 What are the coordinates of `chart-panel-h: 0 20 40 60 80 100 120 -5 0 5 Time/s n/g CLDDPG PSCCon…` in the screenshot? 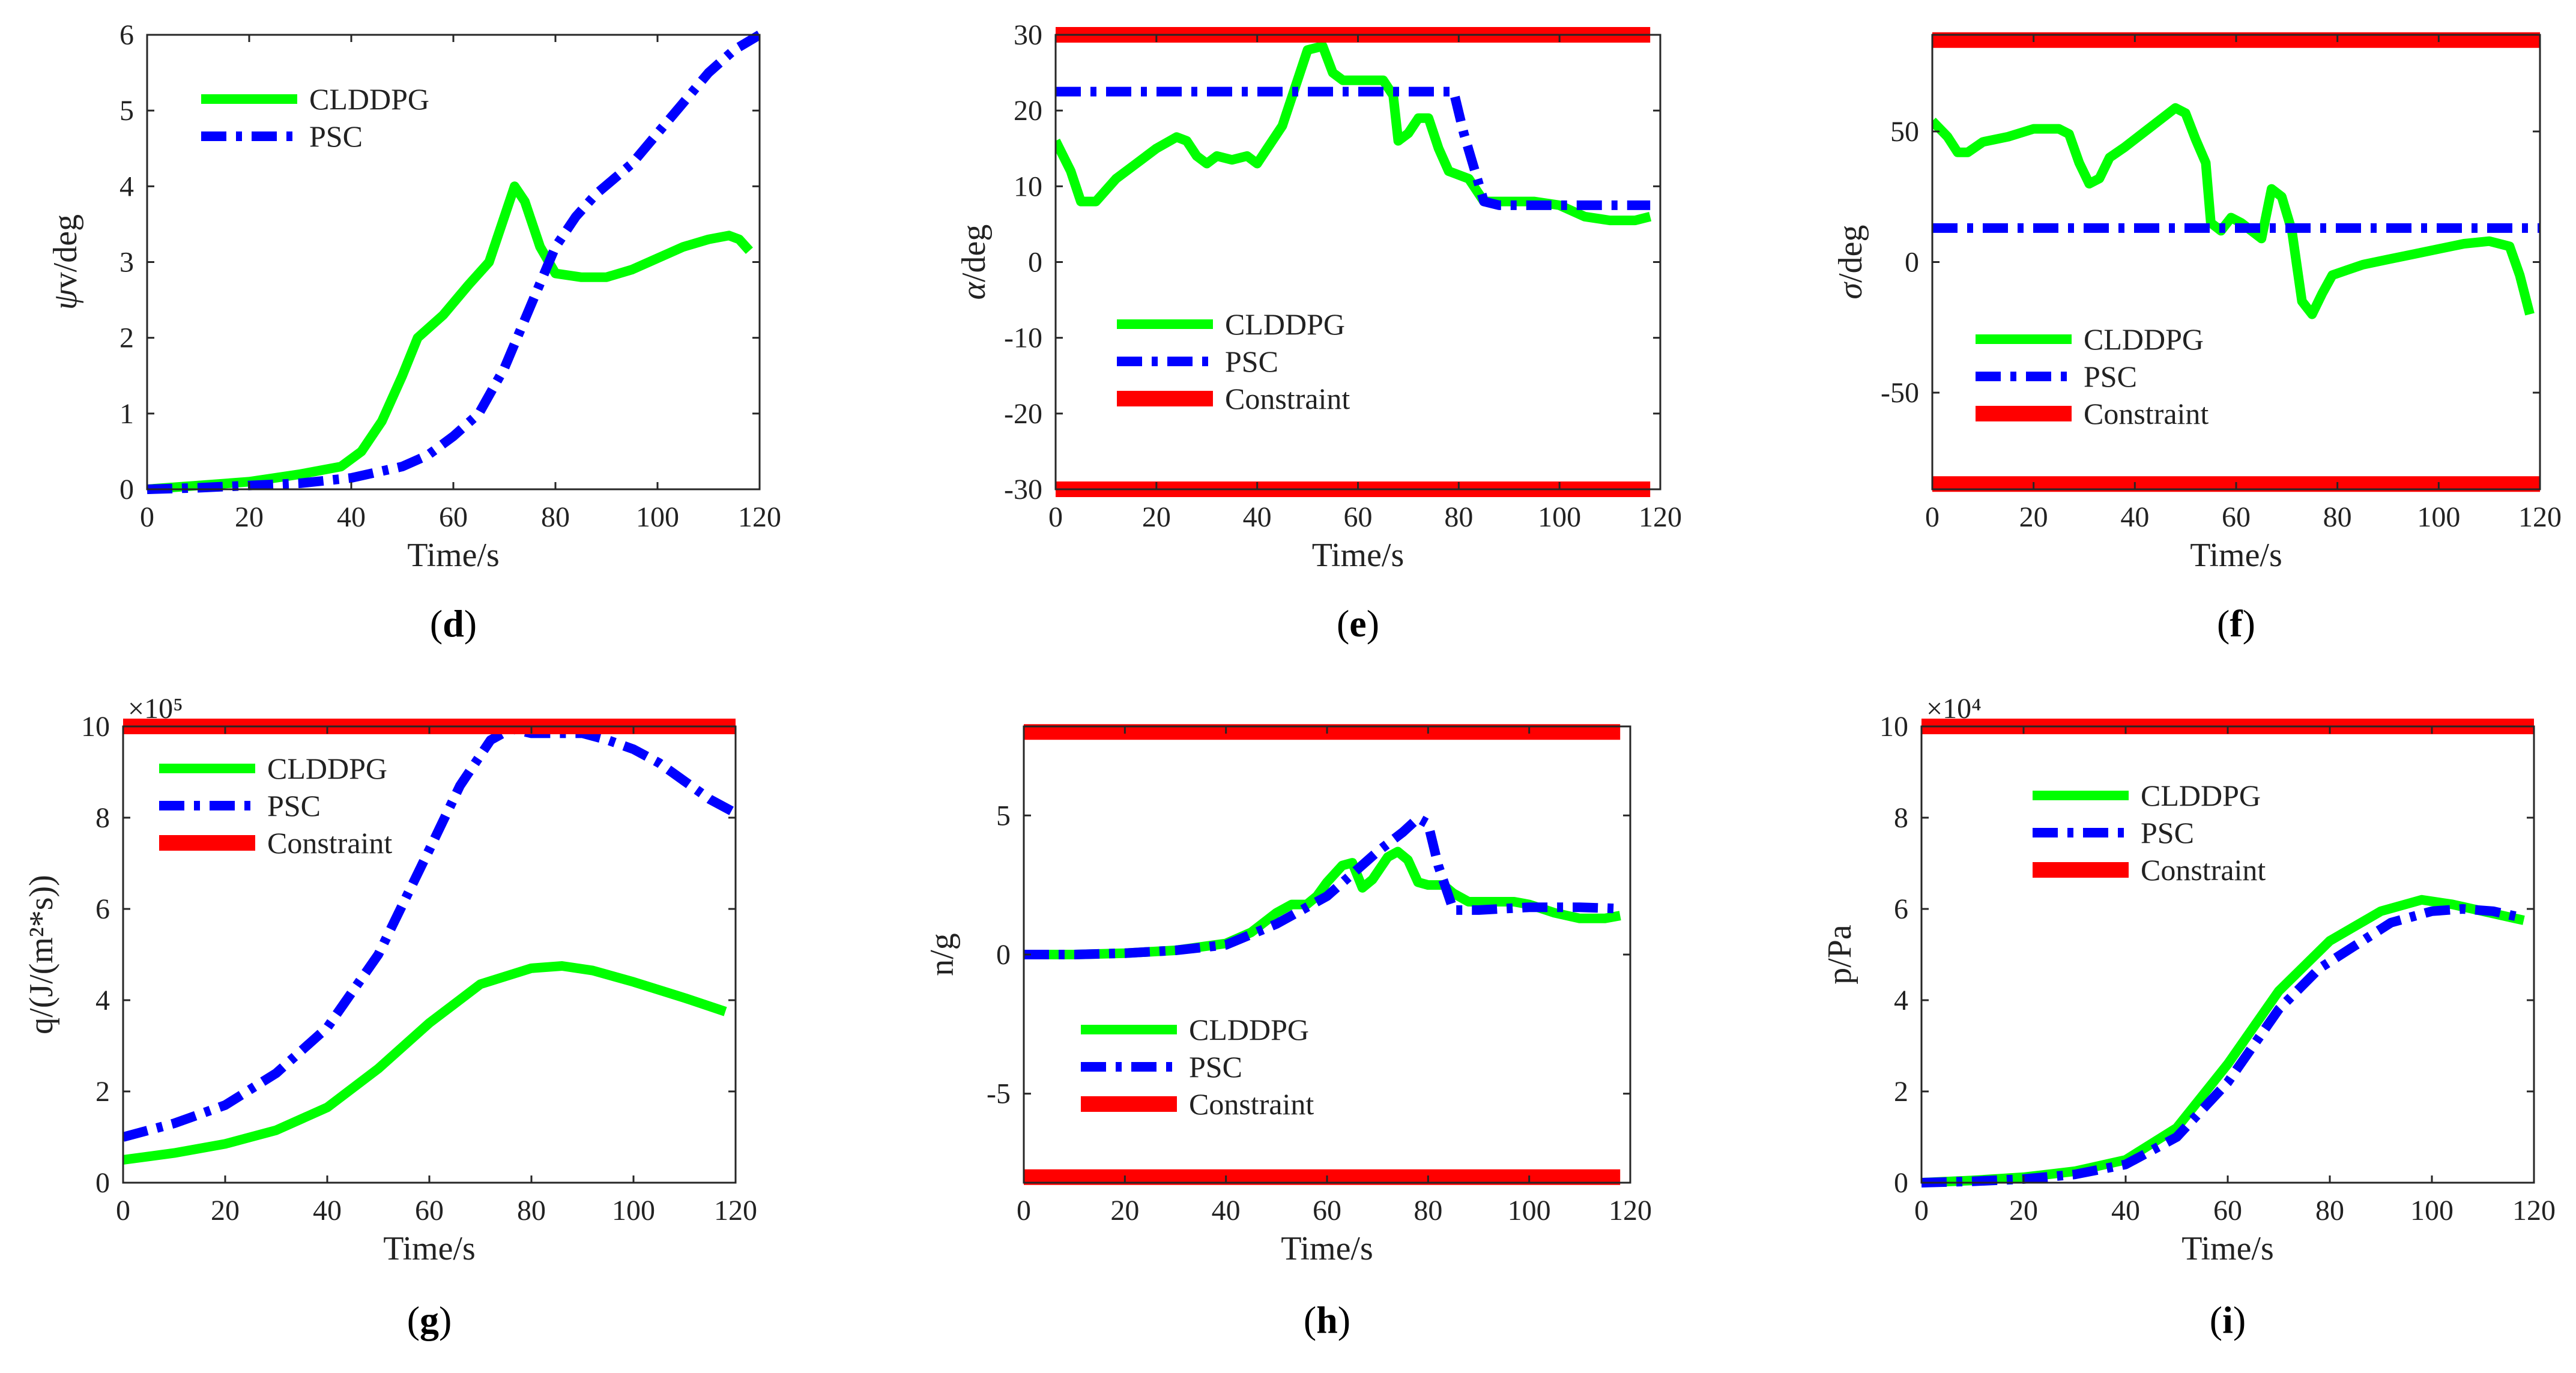 It's located at (1288, 1032).